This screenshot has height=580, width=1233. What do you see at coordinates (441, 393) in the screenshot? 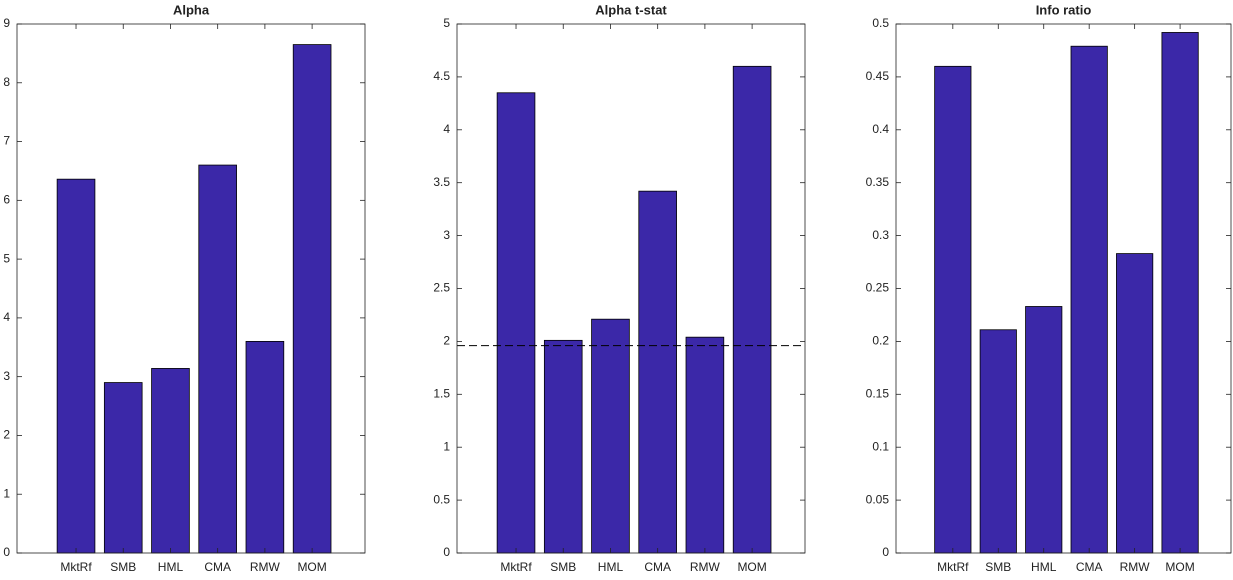
I see `y-tick-label: 1.5` at bounding box center [441, 393].